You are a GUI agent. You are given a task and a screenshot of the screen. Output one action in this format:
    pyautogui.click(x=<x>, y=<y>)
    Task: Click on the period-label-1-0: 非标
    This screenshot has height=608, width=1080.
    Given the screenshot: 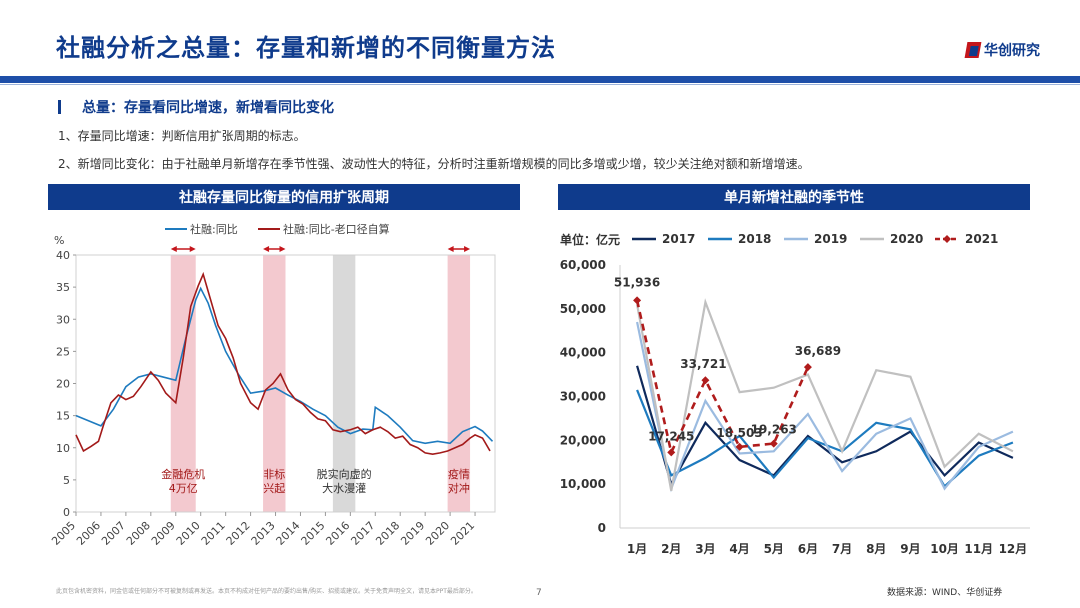 What is the action you would take?
    pyautogui.click(x=274, y=474)
    